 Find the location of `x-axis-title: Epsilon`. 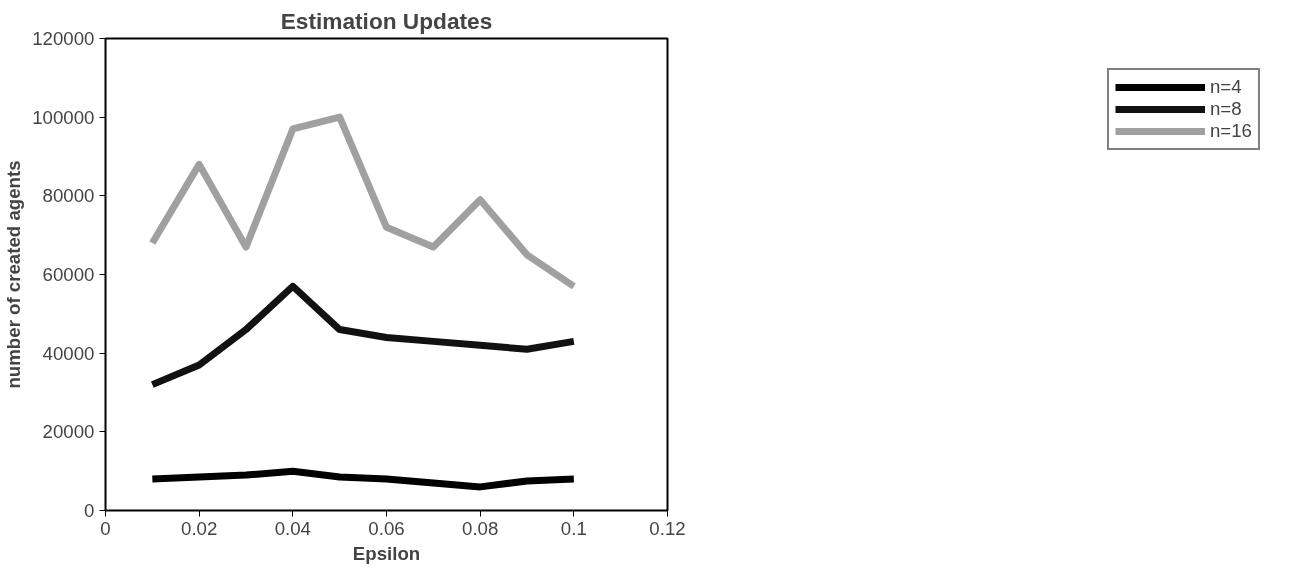

x-axis-title: Epsilon is located at coordinates (386, 553).